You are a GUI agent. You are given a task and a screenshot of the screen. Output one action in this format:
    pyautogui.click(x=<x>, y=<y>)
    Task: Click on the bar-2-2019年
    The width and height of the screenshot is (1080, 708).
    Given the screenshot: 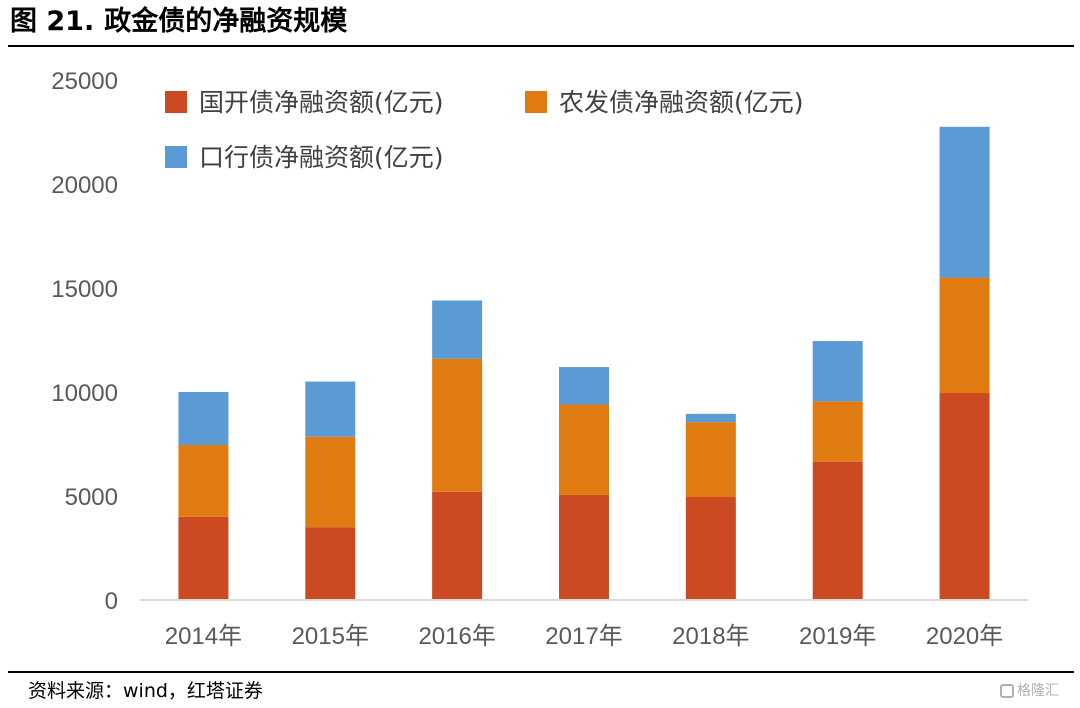 What is the action you would take?
    pyautogui.click(x=837, y=431)
    